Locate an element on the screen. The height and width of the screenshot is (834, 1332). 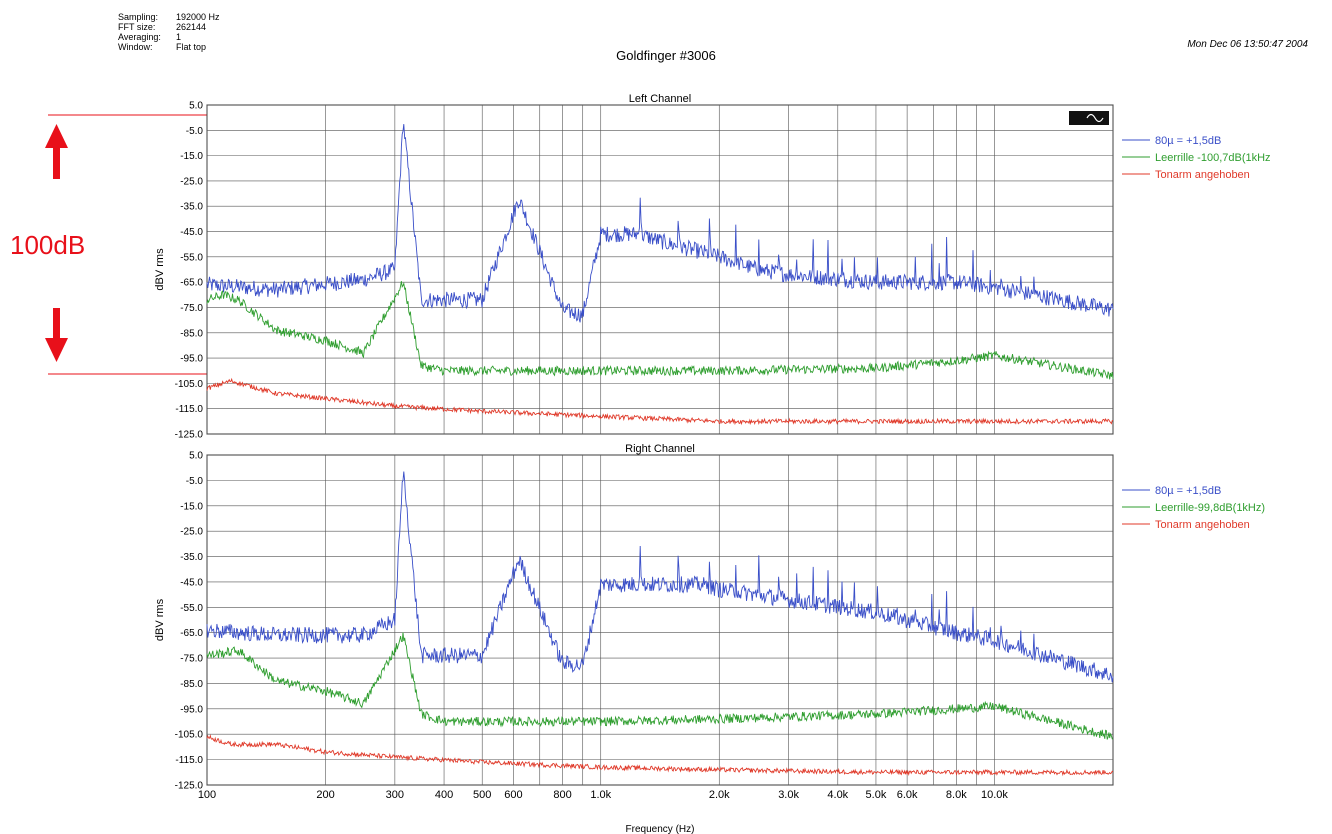
x-tick-label: 100 is located at coordinates (207, 795).